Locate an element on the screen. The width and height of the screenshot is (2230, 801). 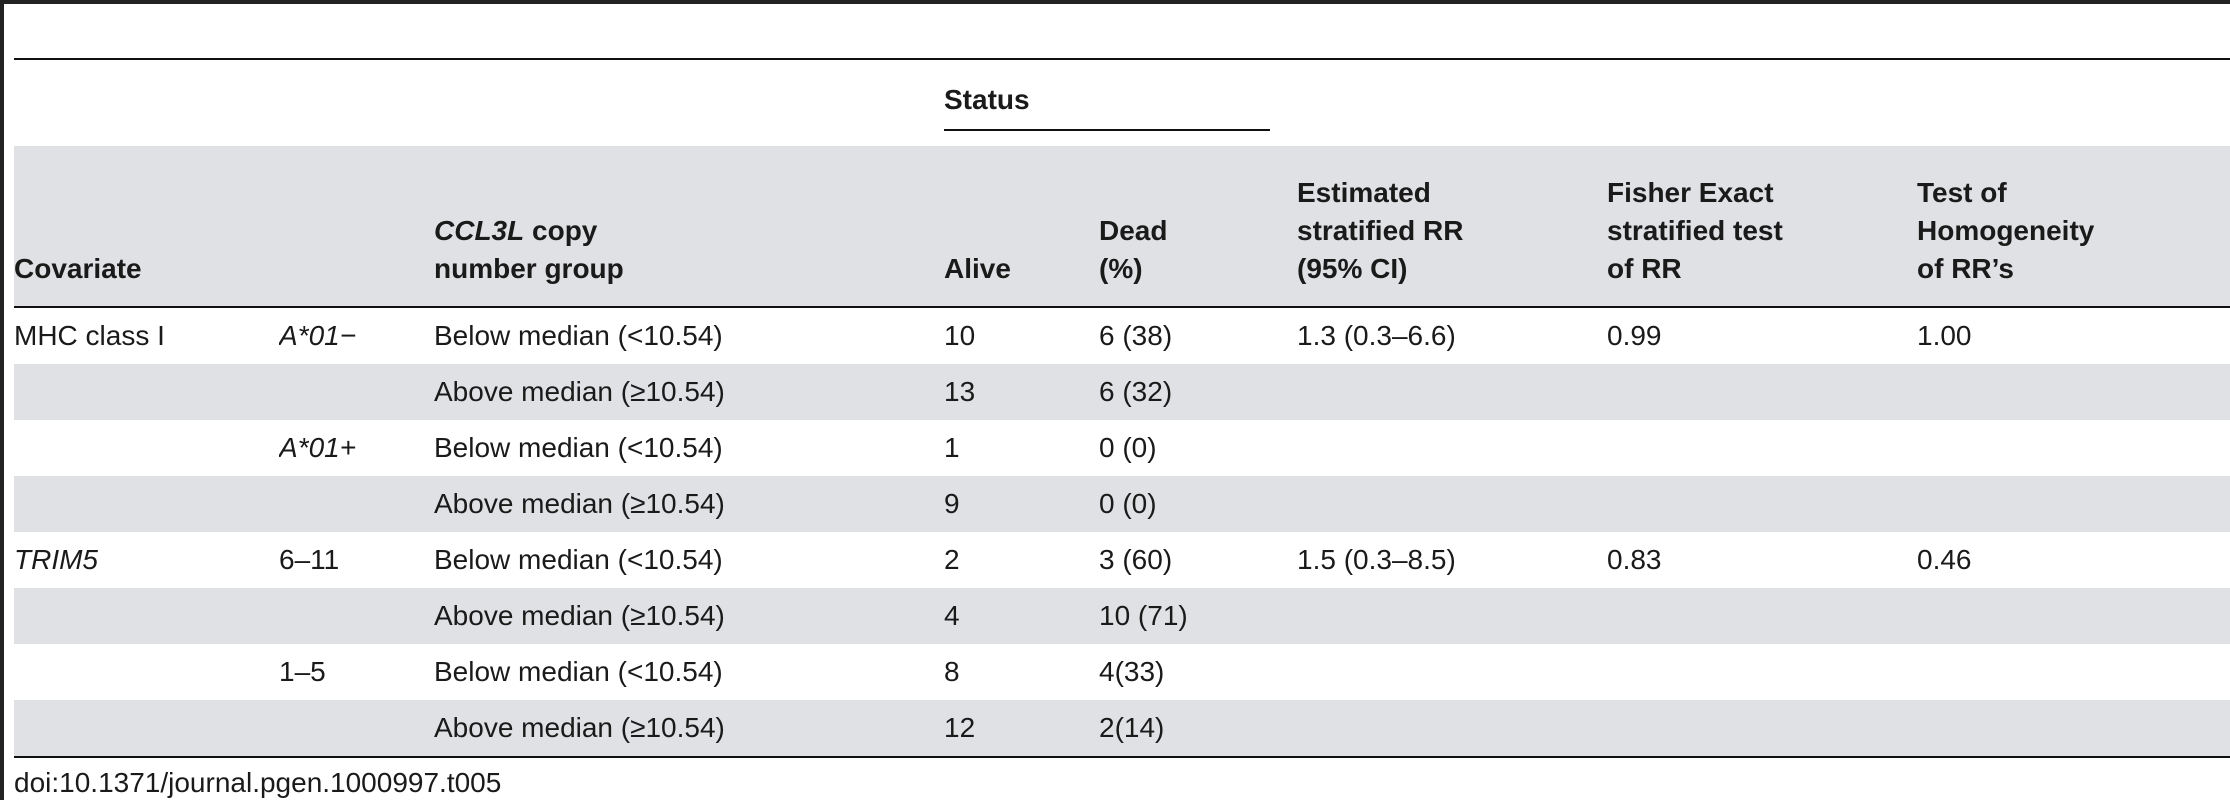
table-row: Above median (≥10.54) 13 6 (32) is located at coordinates (1122, 392).